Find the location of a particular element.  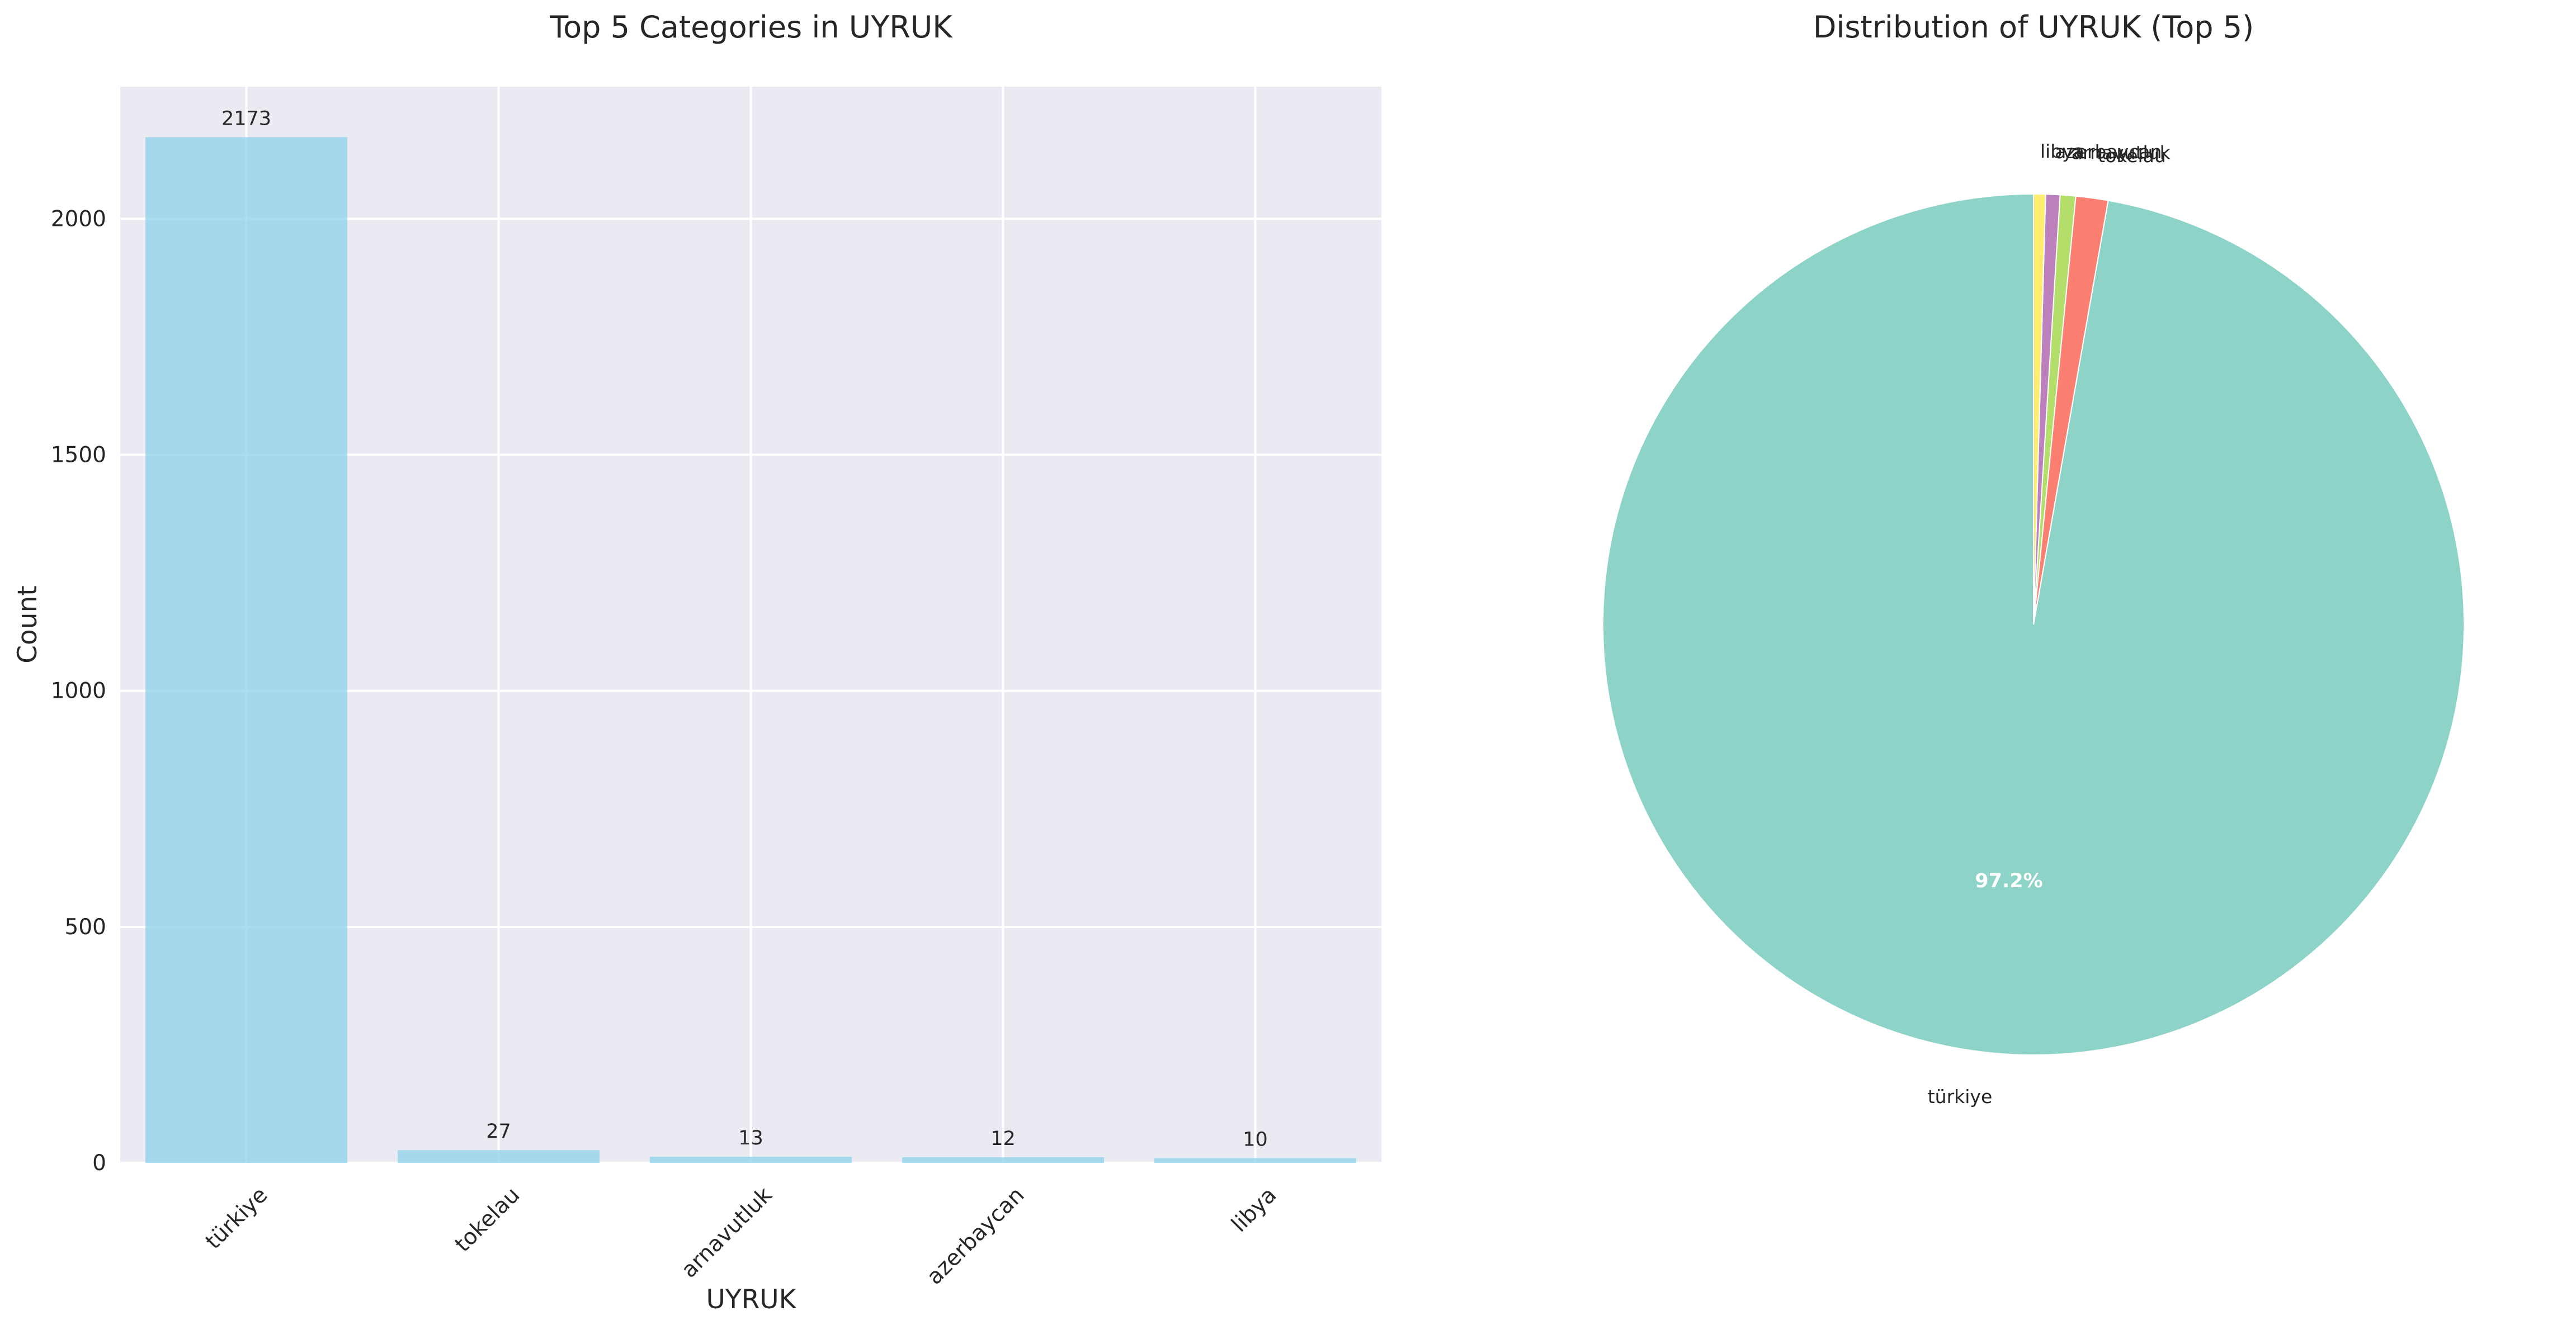

y-tick-label: 0 is located at coordinates (99, 1163).